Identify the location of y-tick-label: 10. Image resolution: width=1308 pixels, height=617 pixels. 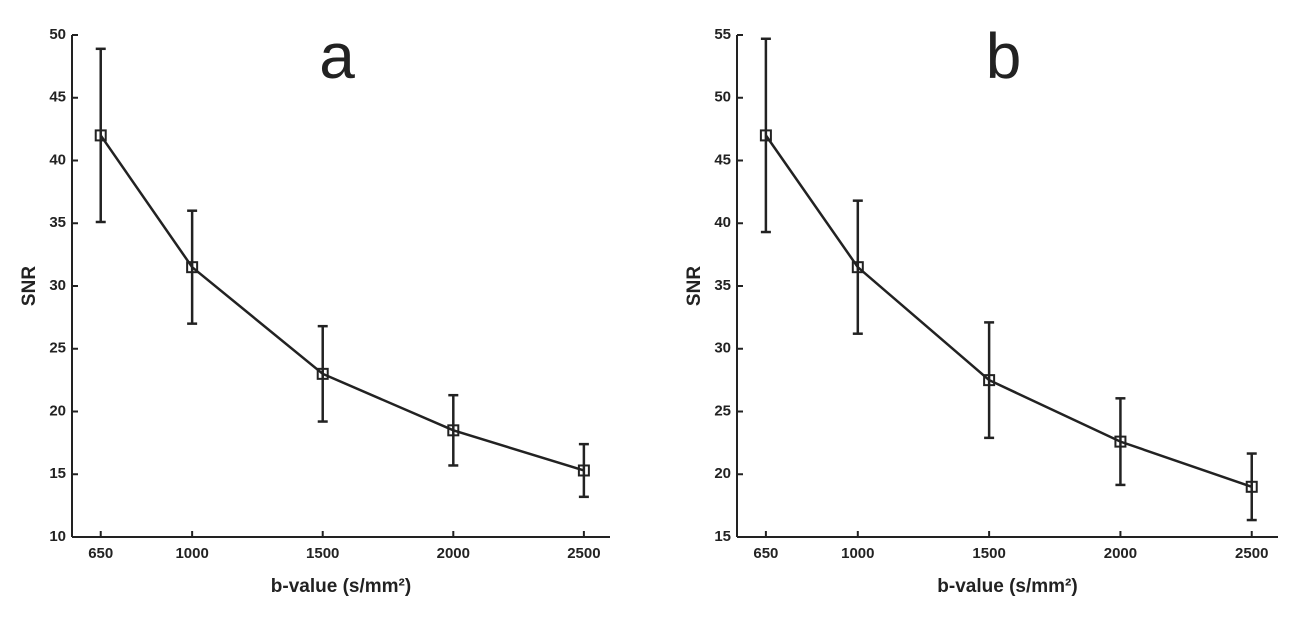
(57, 536).